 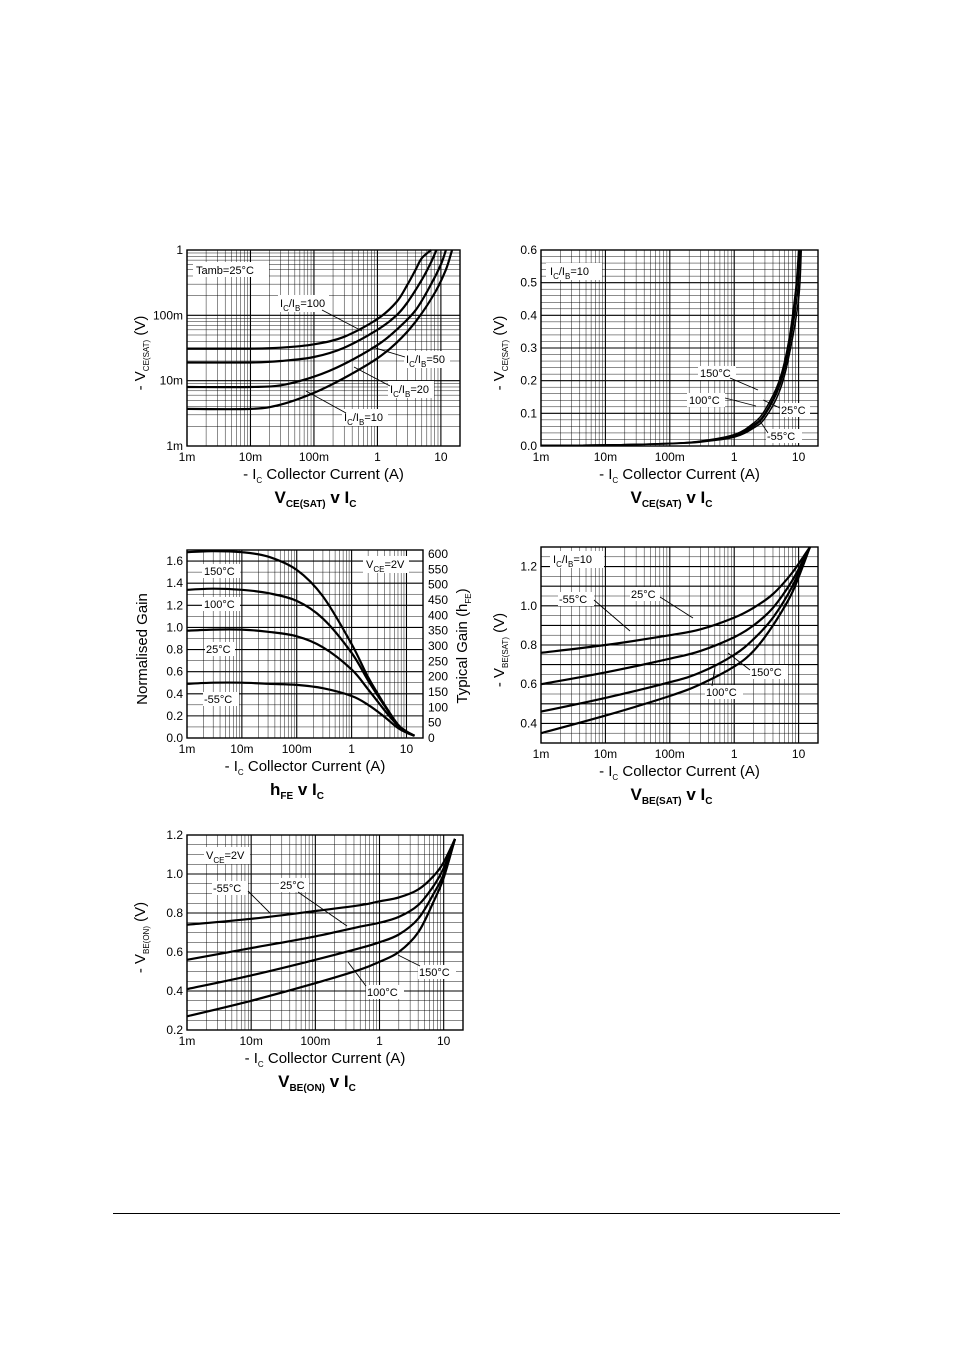 What do you see at coordinates (174, 583) in the screenshot?
I see `y-tick-label: 1.4` at bounding box center [174, 583].